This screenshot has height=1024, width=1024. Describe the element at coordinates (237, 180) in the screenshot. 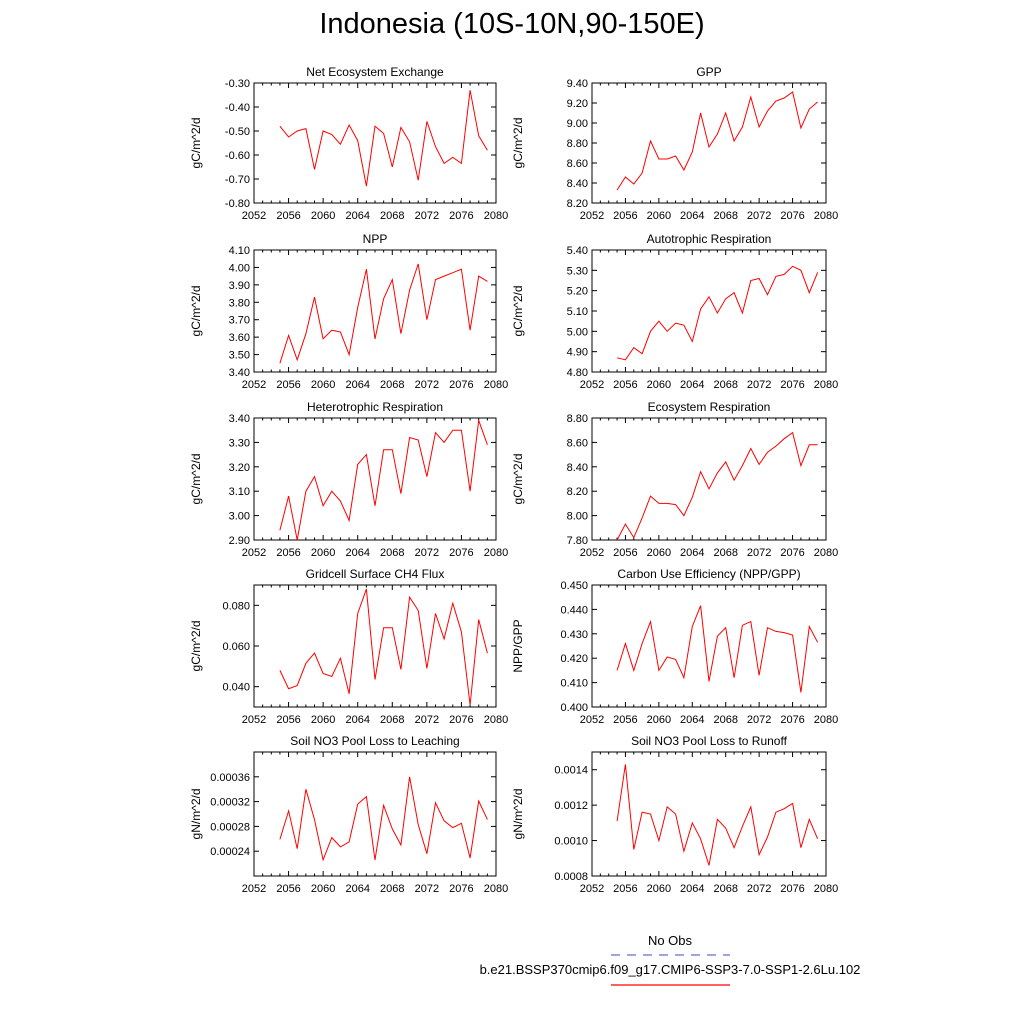

I see `y-tick-label: -0.70` at that location.